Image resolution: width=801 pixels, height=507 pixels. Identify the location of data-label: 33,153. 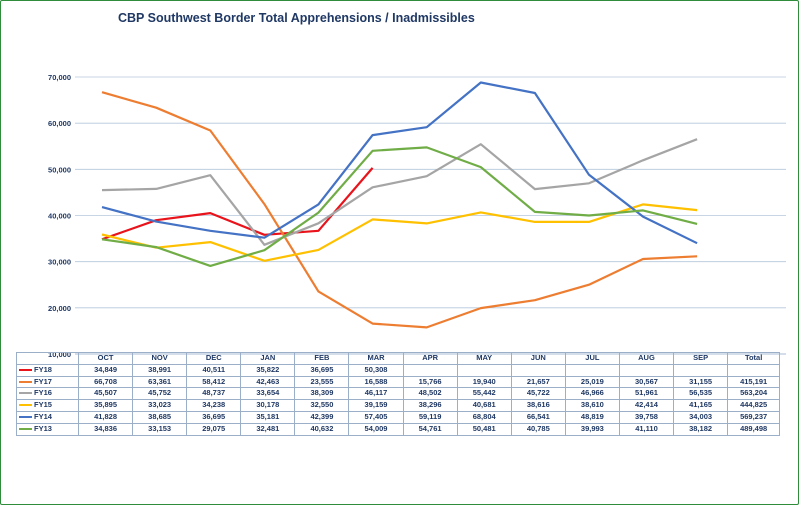
(160, 429).